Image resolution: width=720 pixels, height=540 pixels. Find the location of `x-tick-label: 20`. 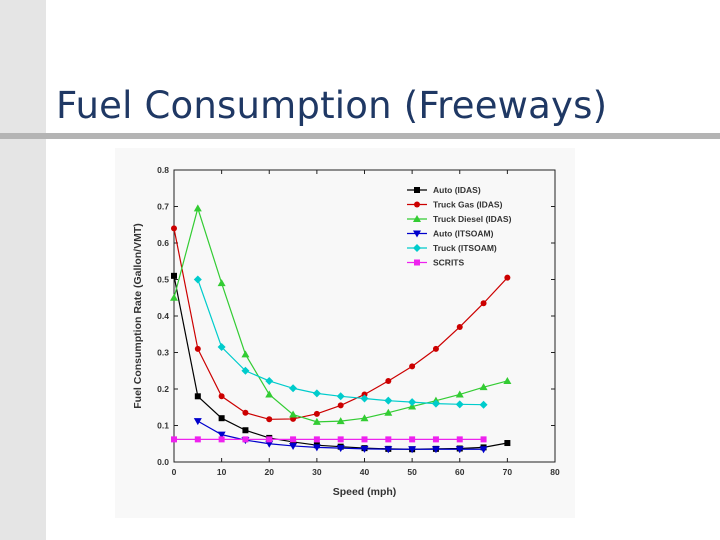

x-tick-label: 20 is located at coordinates (270, 472).